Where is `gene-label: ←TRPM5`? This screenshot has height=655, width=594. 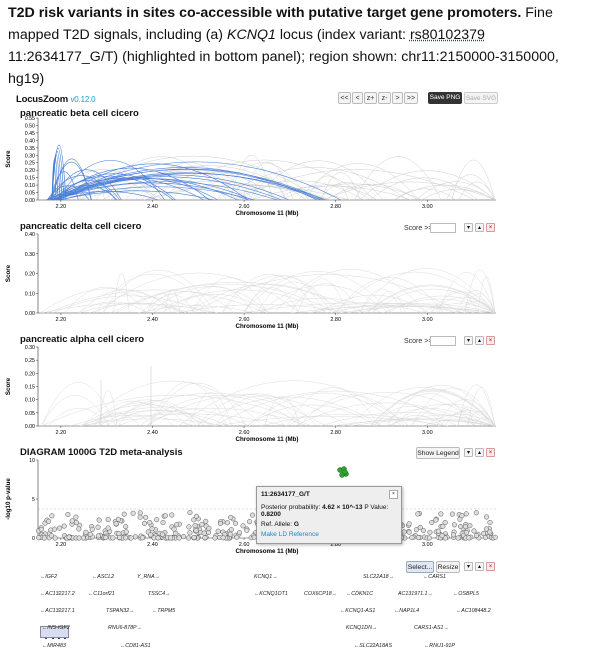 gene-label: ←TRPM5 is located at coordinates (164, 611).